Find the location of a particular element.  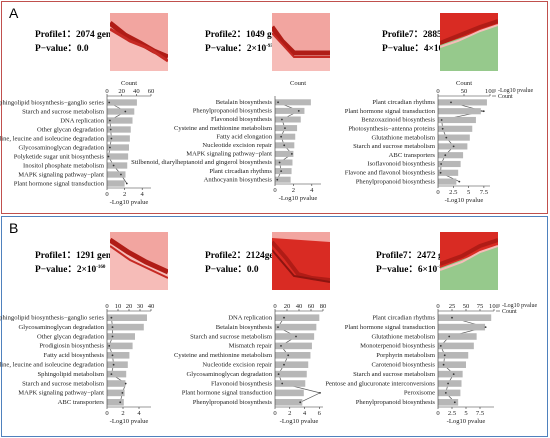

category-label: Flavonoid biosynthesis is located at coordinates (241, 119).